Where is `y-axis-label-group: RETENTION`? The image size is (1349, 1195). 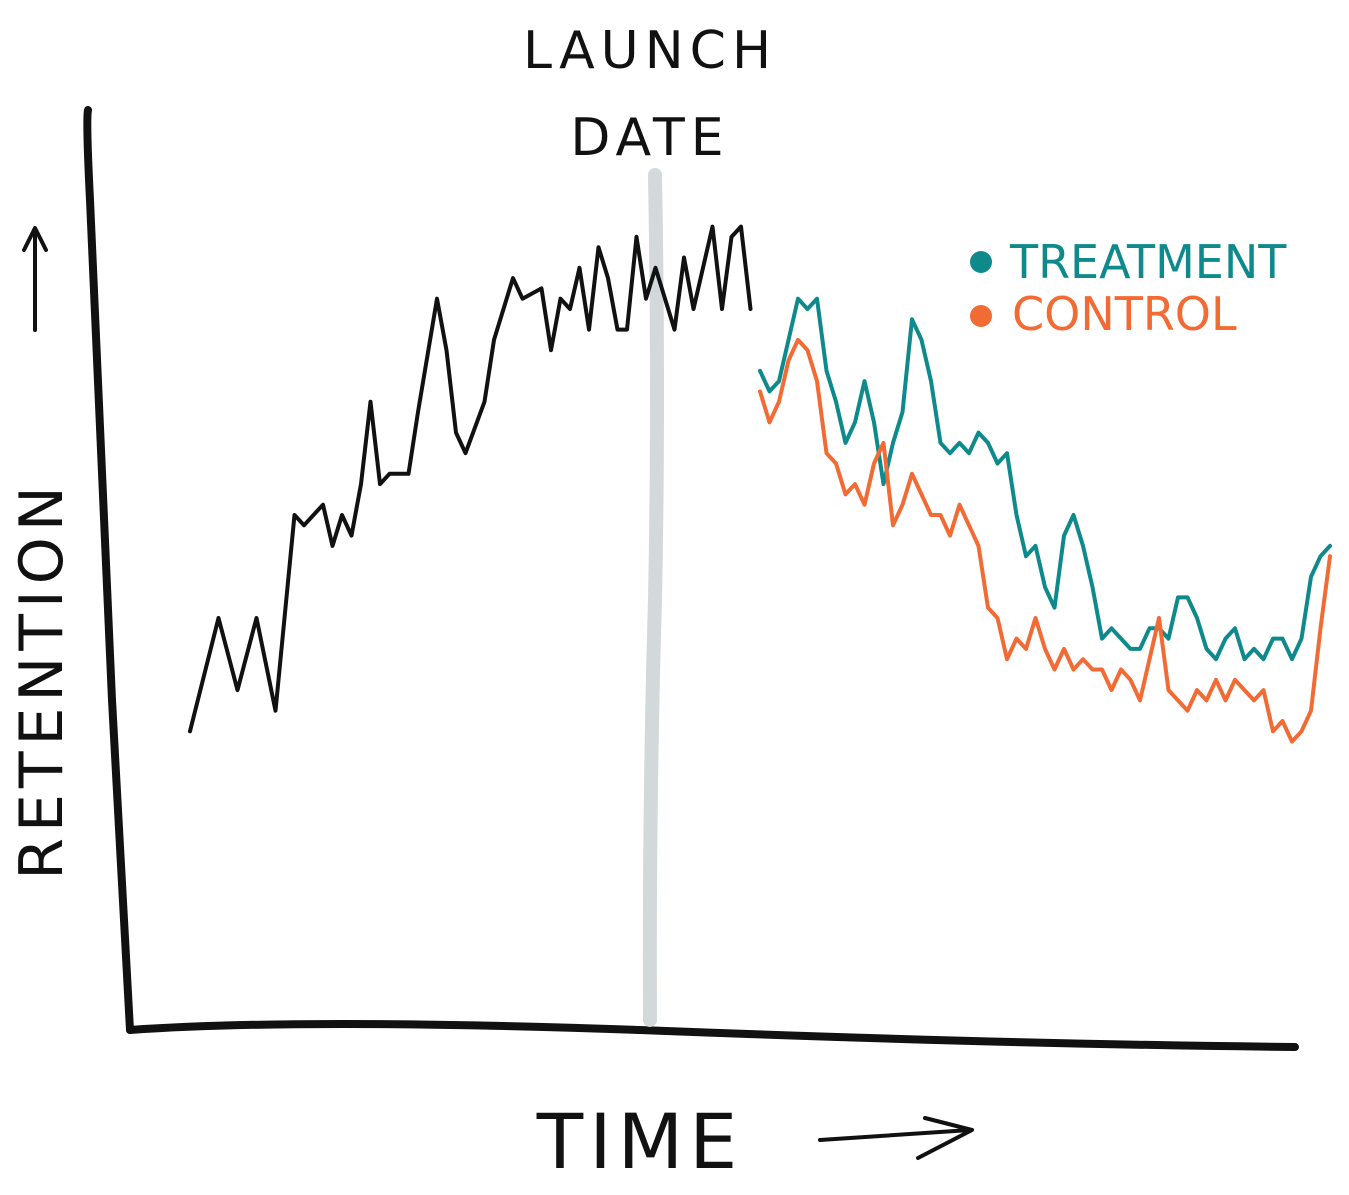 y-axis-label-group: RETENTION is located at coordinates (42, 680).